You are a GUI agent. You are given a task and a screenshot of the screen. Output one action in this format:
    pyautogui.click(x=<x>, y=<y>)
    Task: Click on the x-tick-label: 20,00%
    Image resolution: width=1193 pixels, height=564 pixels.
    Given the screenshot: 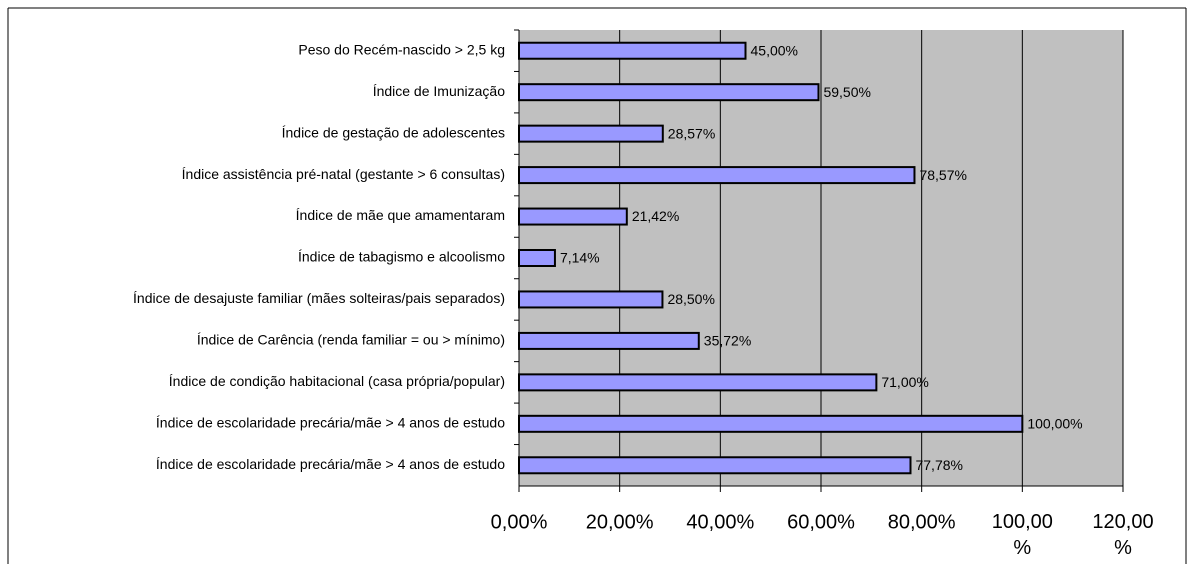 What is the action you would take?
    pyautogui.click(x=620, y=522)
    